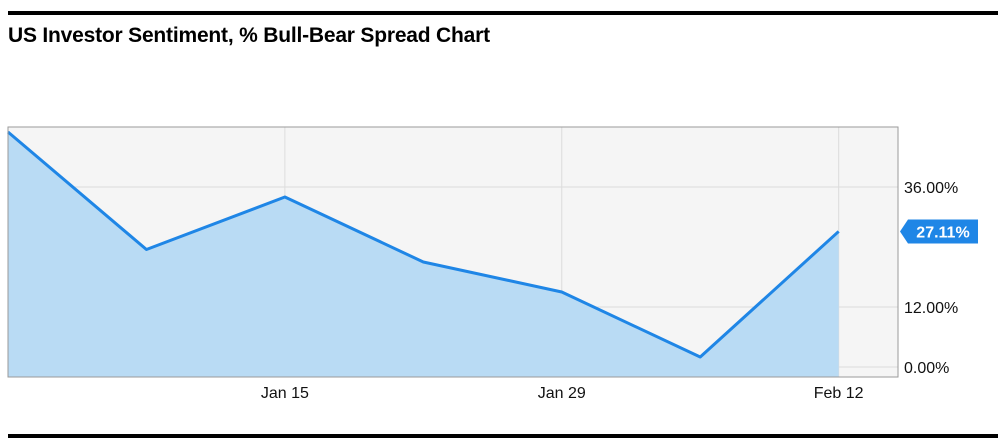 This screenshot has height=447, width=1002. I want to click on x-tick-label: Jan 29, so click(562, 393).